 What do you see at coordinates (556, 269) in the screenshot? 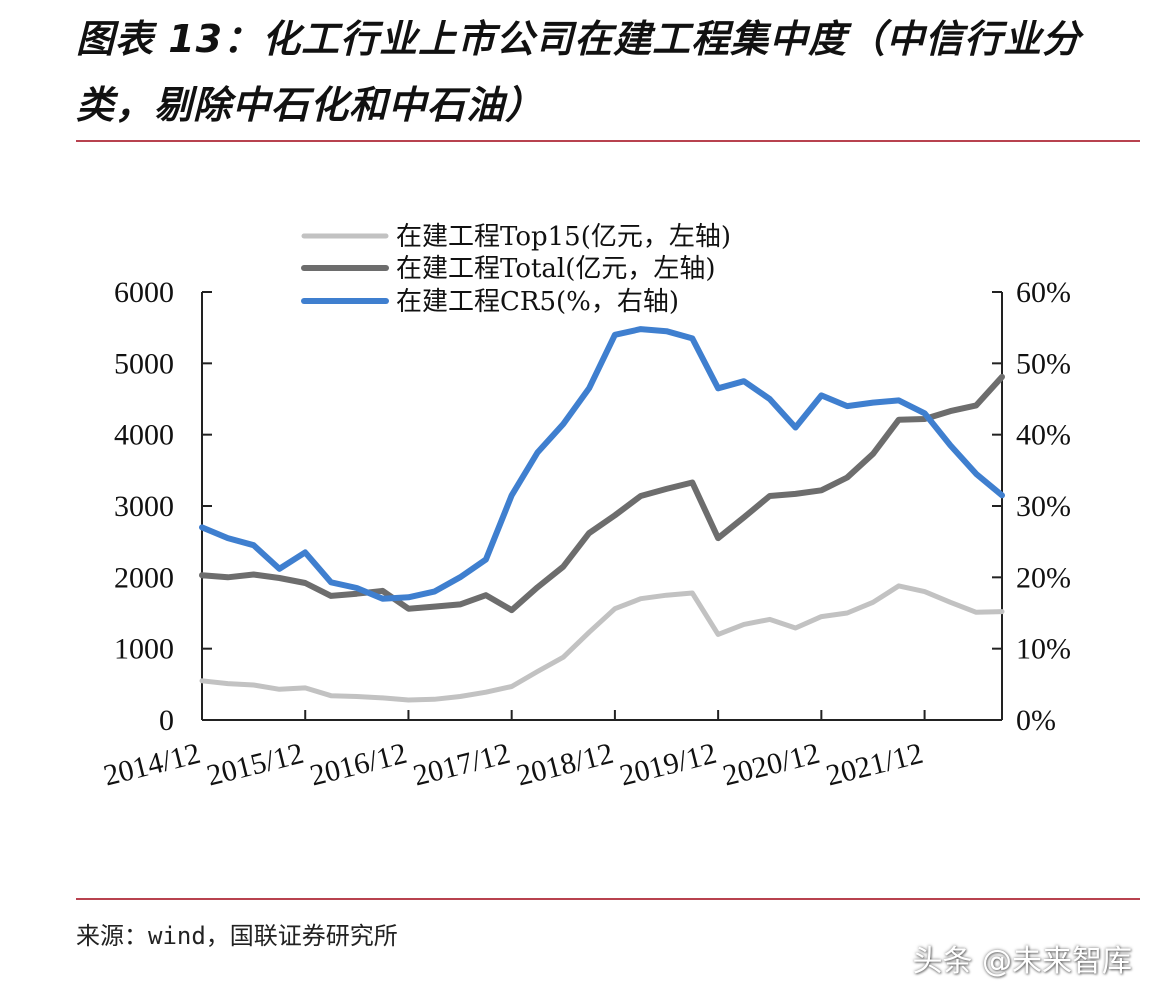
I see `legend-item-total-label: 在建工程Total(亿元，左轴)` at bounding box center [556, 269].